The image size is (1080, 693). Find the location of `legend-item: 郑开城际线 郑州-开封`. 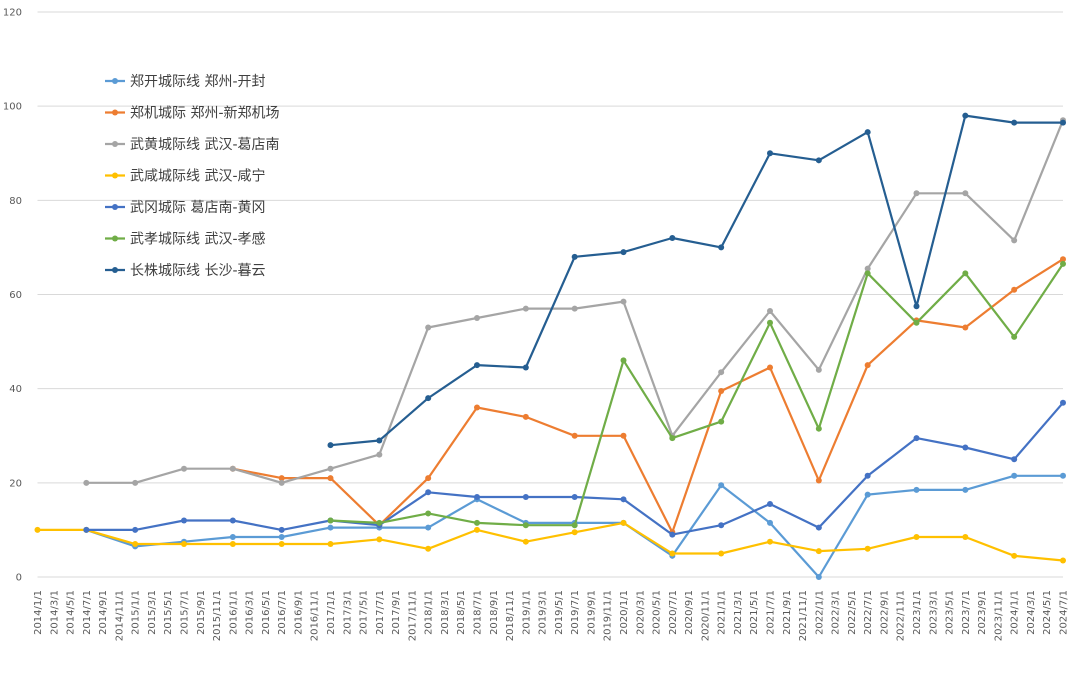

legend-item: 郑开城际线 郑州-开封 is located at coordinates (185, 82).